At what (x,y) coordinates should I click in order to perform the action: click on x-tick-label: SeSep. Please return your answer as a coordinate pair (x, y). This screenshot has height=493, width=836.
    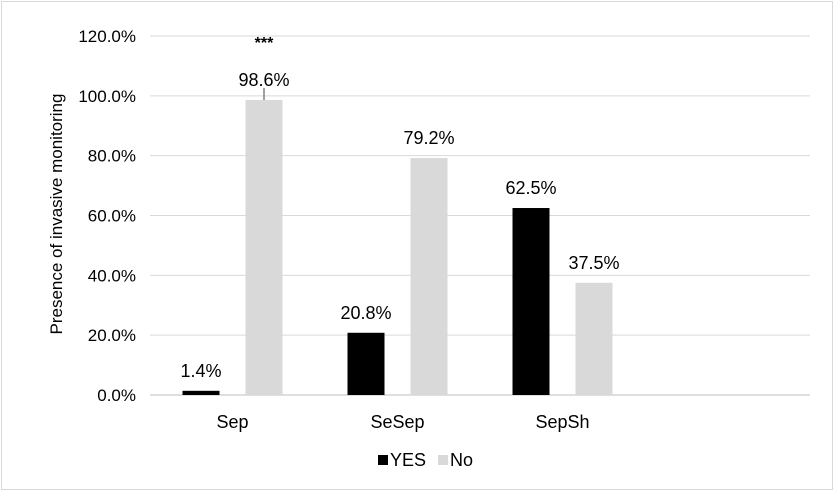
    Looking at the image, I should click on (397, 422).